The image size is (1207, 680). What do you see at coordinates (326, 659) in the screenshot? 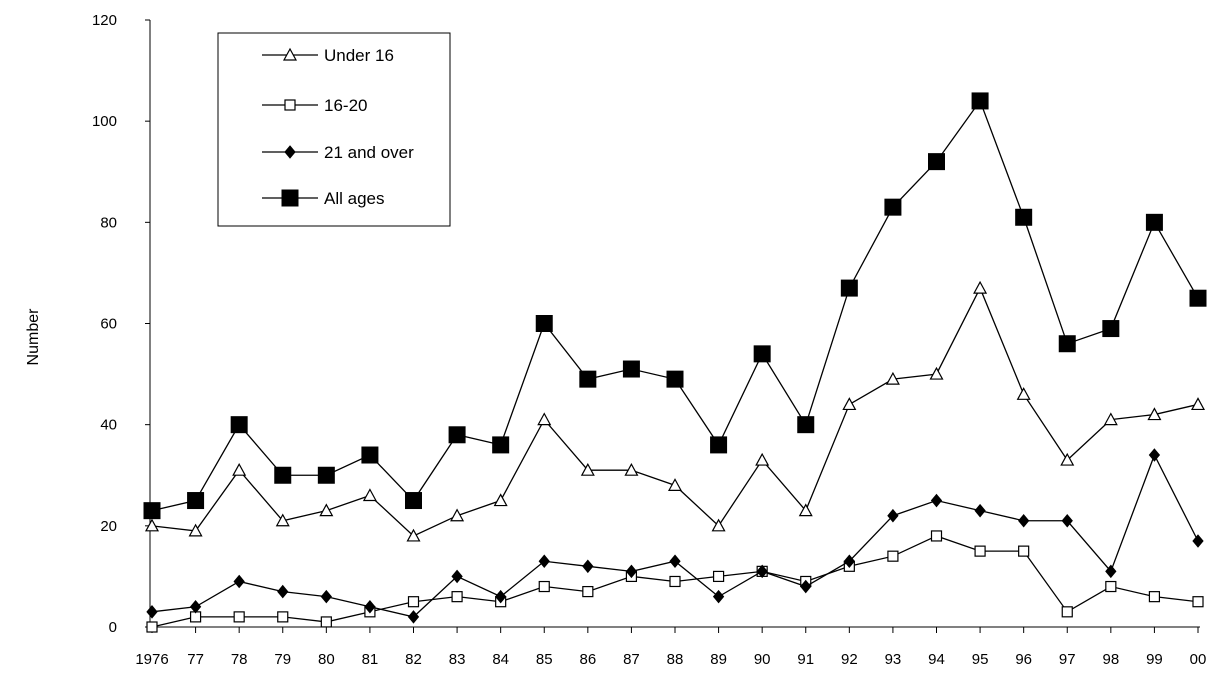
I see `x-tick-label: 80` at bounding box center [326, 659].